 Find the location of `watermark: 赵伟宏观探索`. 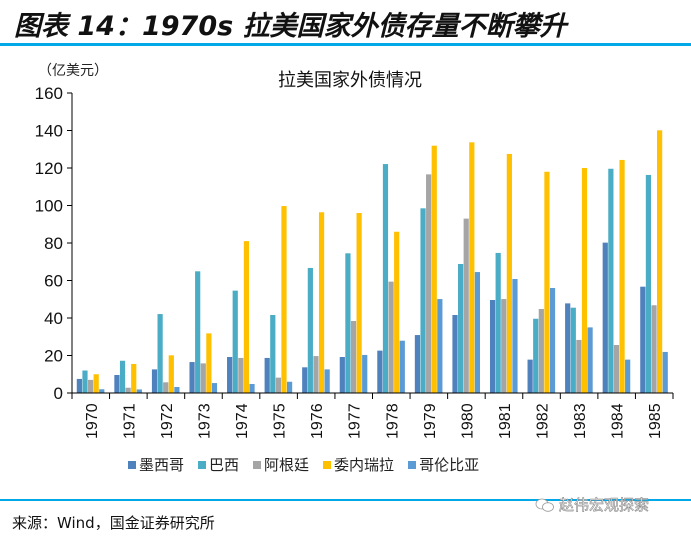

watermark: 赵伟宏观探索 is located at coordinates (592, 504).